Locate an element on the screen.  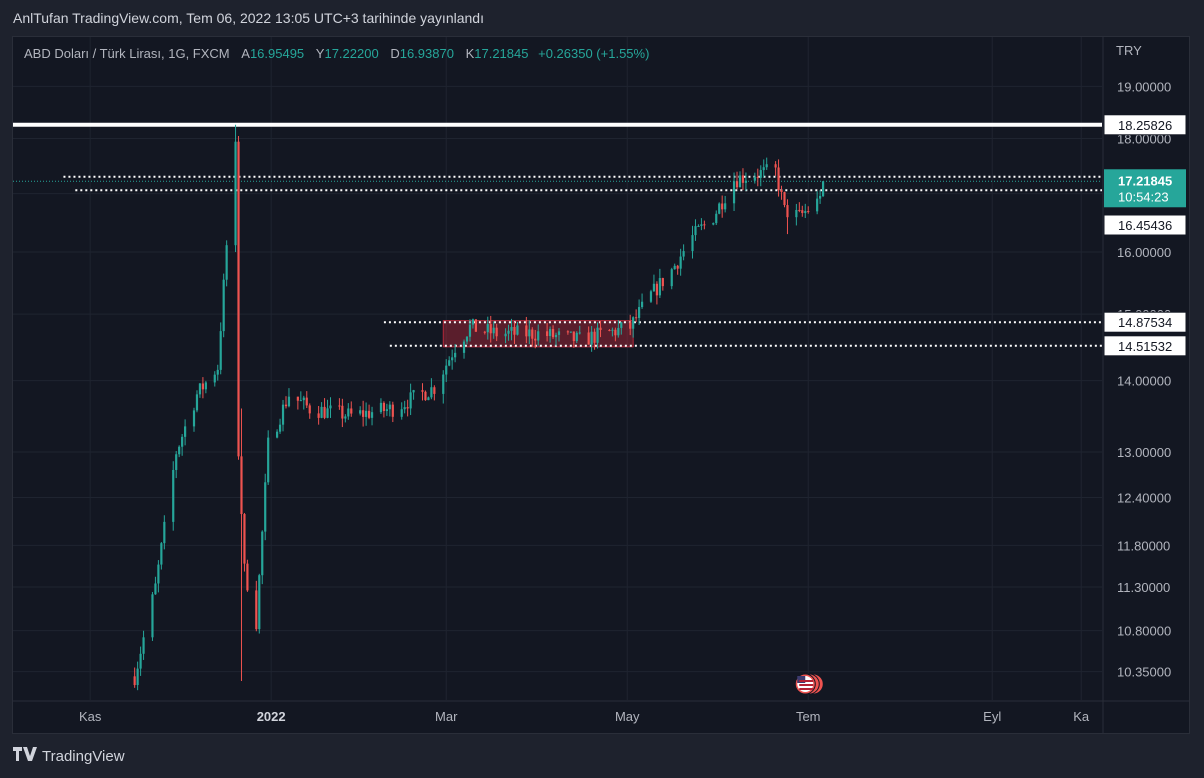
price-tick-label: 11.80000 is located at coordinates (1143, 545).